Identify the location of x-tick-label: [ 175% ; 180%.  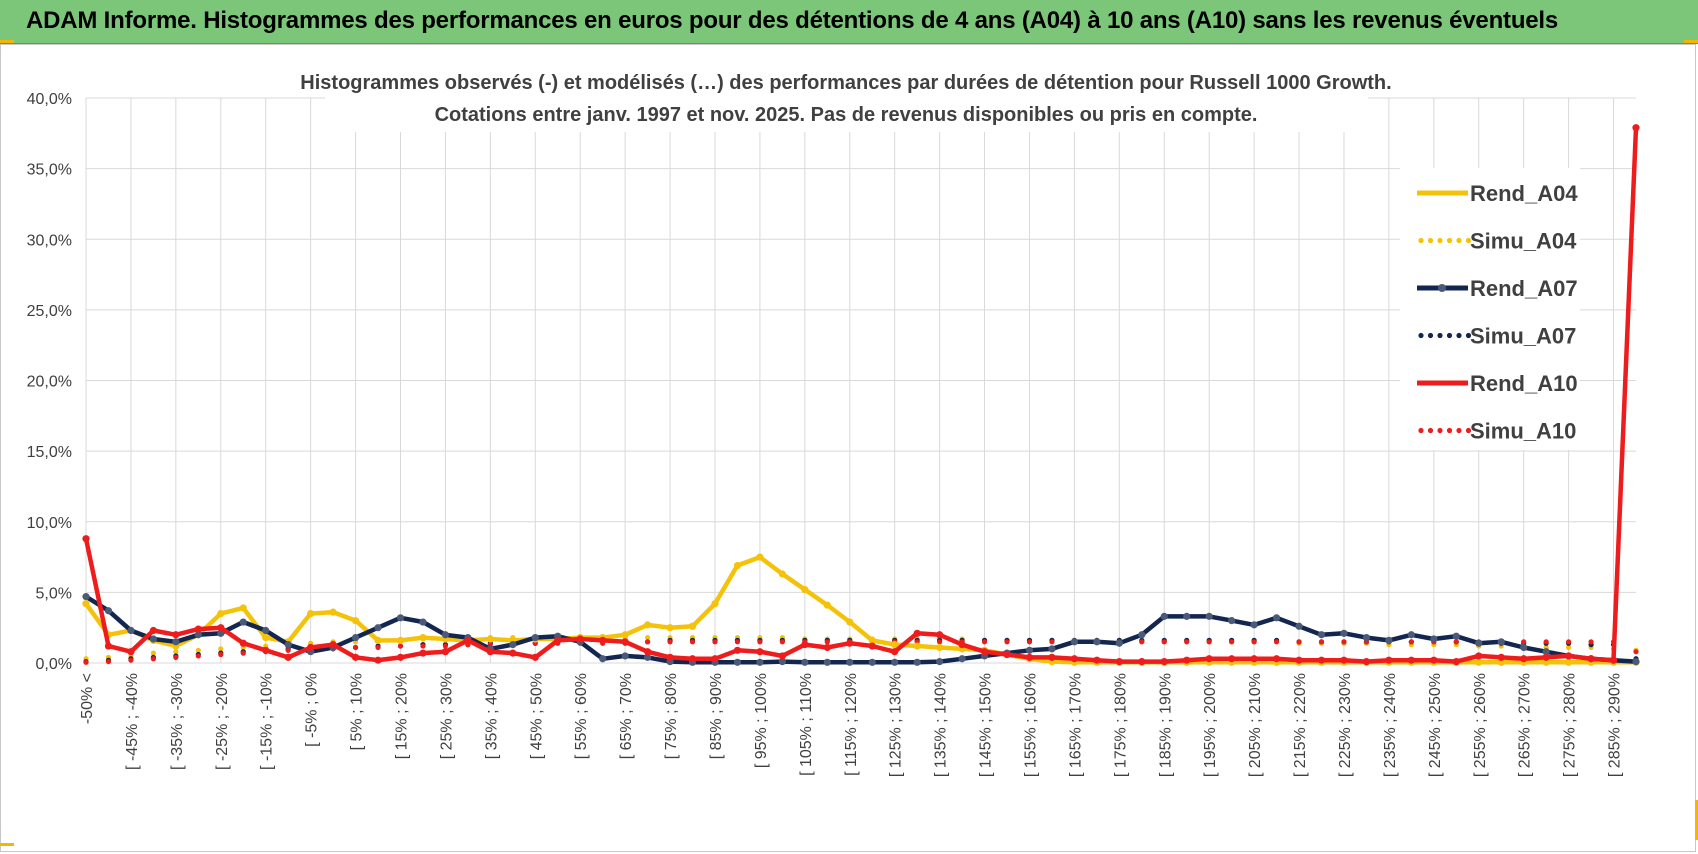
(1120, 725).